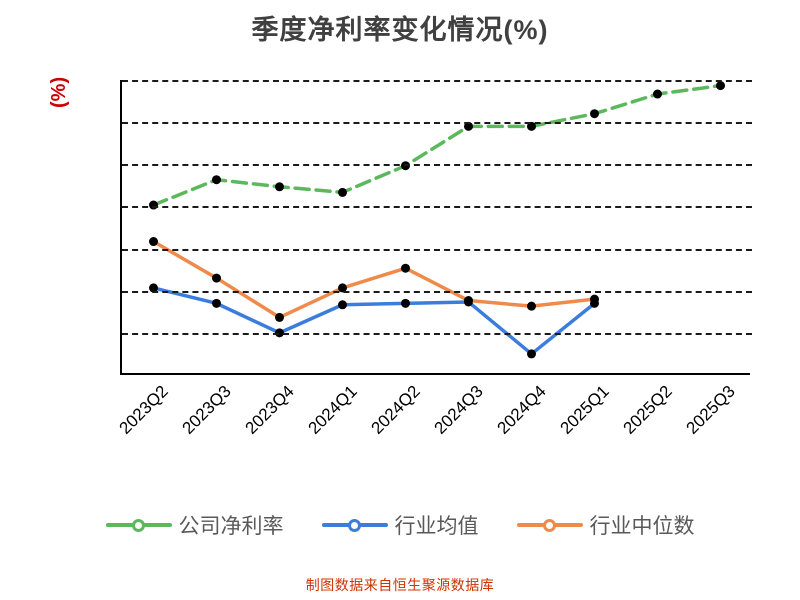 Image resolution: width=800 pixels, height=600 pixels. What do you see at coordinates (269, 409) in the screenshot?
I see `x-axis-tick: 2023Q4` at bounding box center [269, 409].